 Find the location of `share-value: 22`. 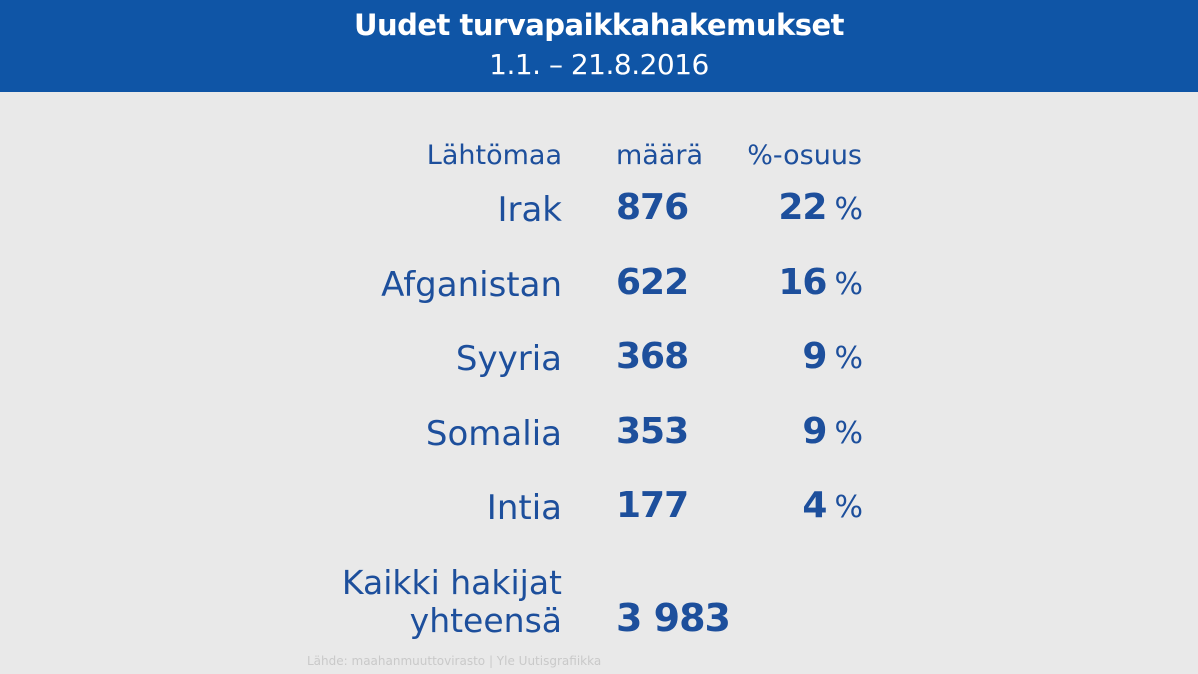

share-value: 22 is located at coordinates (802, 207).